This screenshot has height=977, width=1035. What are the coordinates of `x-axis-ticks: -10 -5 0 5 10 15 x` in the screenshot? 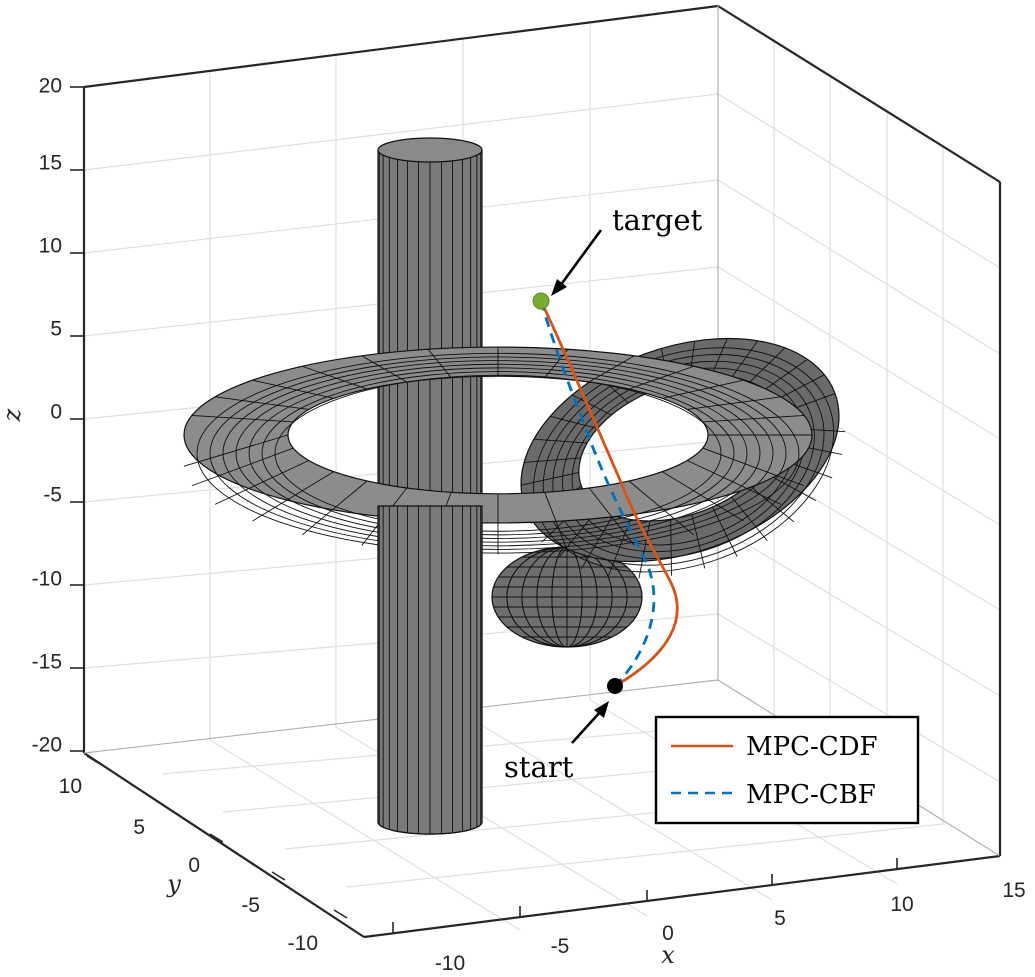 It's located at (709, 909).